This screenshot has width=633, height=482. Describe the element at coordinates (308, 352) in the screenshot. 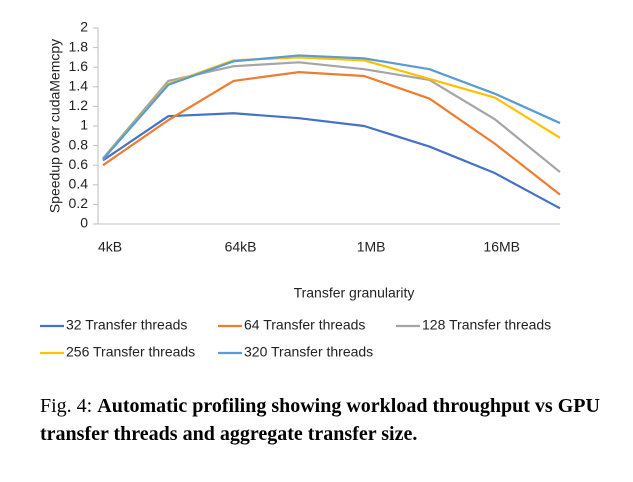

I see `legend-label: 320 Transfer threads` at that location.